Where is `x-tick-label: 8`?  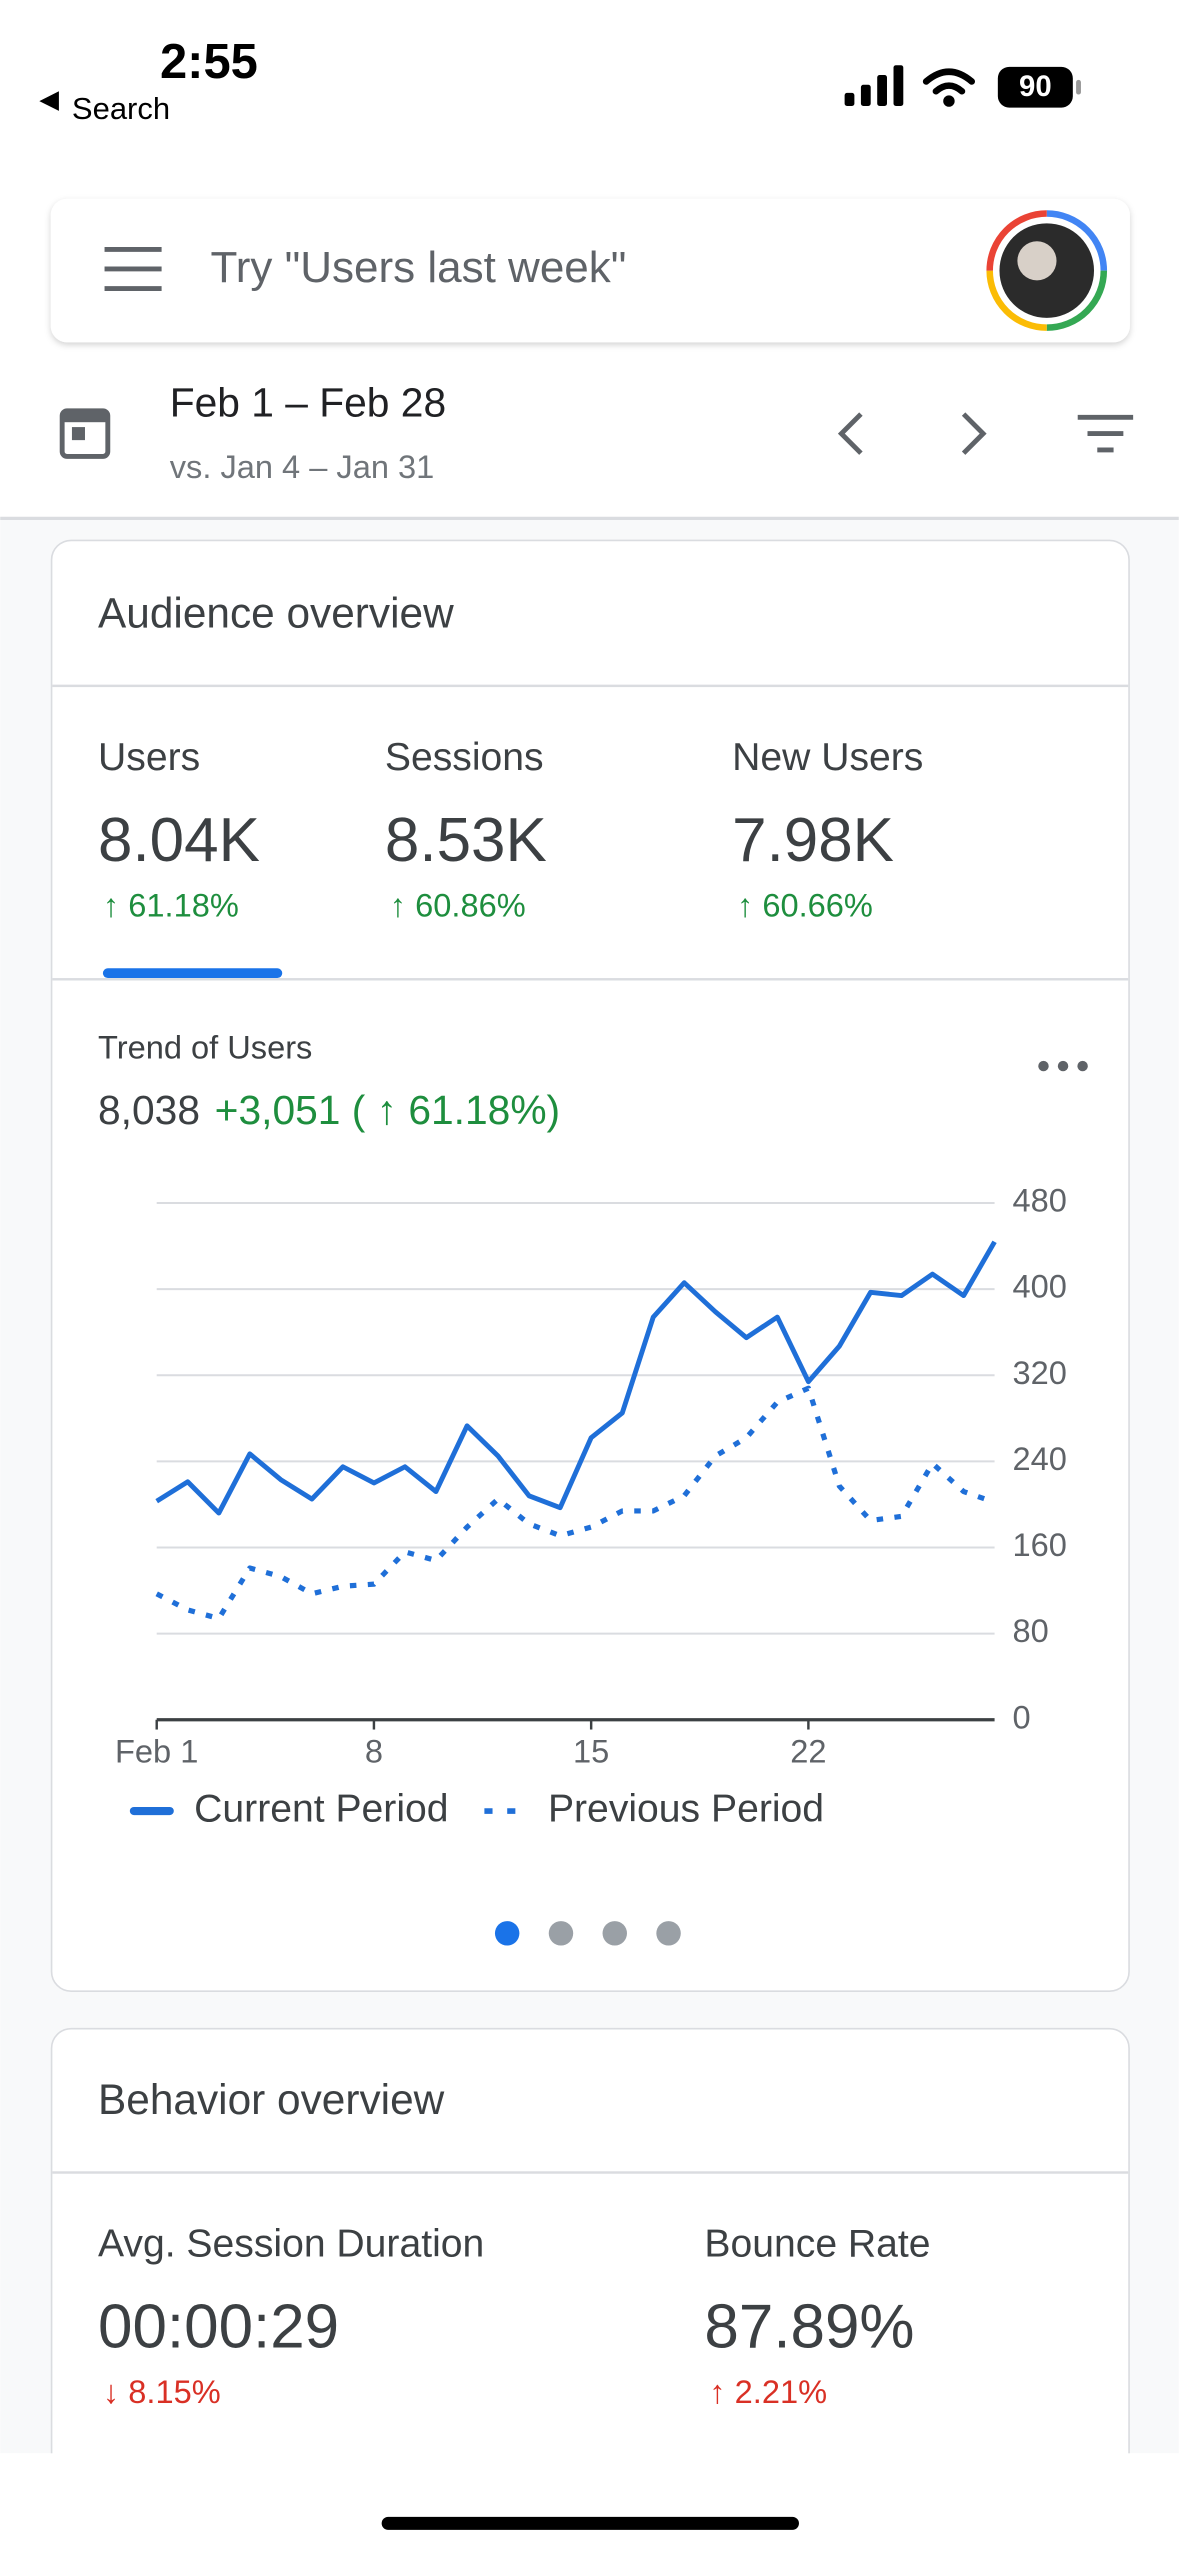
x-tick-label: 8 is located at coordinates (374, 1751).